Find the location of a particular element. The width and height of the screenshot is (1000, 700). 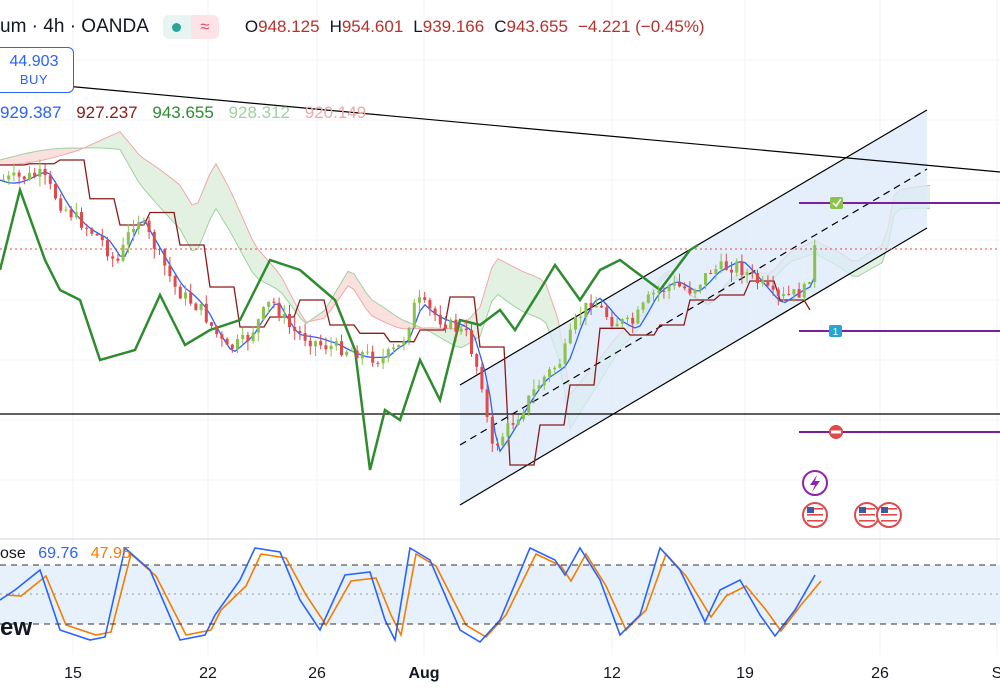

symbol-title: um · 4h · OANDA is located at coordinates (74, 26).